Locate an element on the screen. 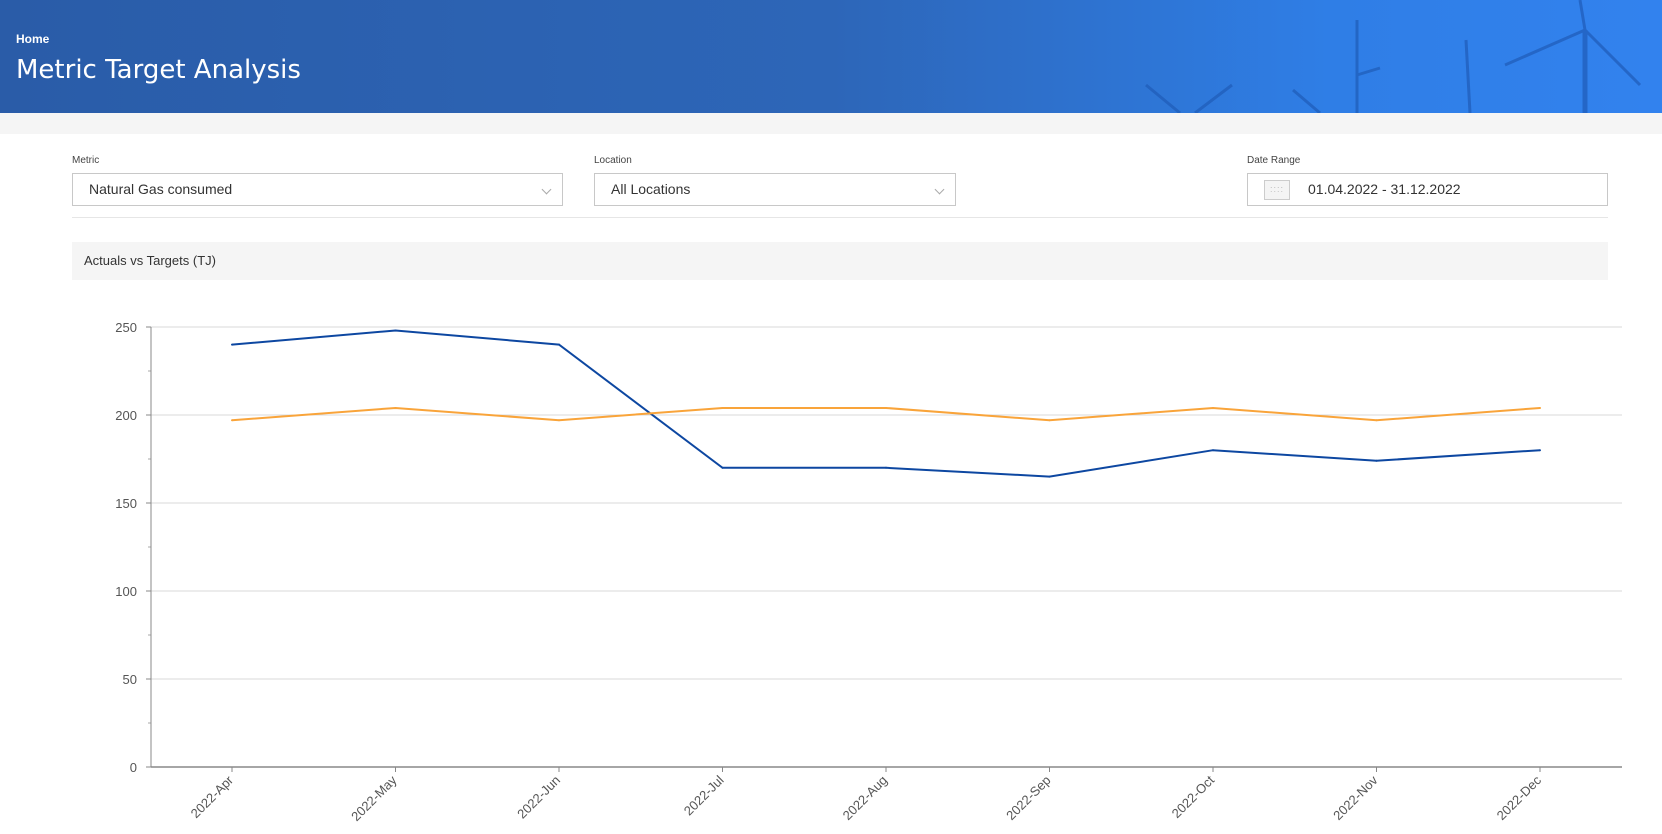  y-tick-label: 50 is located at coordinates (130, 679).